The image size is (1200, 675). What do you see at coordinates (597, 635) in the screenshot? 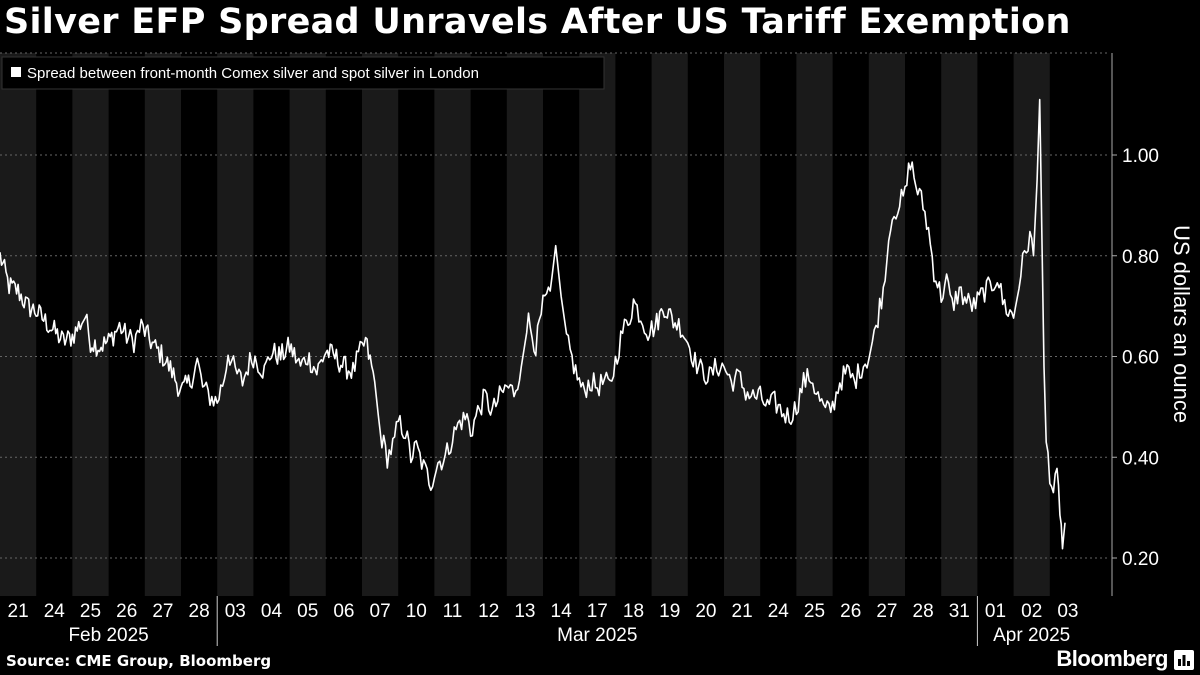
I see `x-month-label: Mar 2025` at bounding box center [597, 635].